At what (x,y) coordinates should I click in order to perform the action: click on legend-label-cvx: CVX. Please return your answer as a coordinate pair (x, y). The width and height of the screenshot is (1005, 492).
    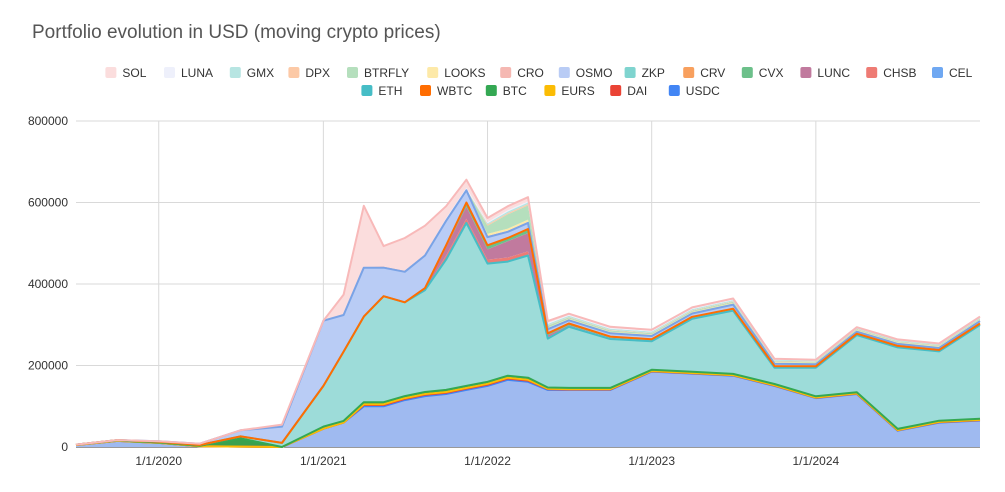
    Looking at the image, I should click on (771, 73).